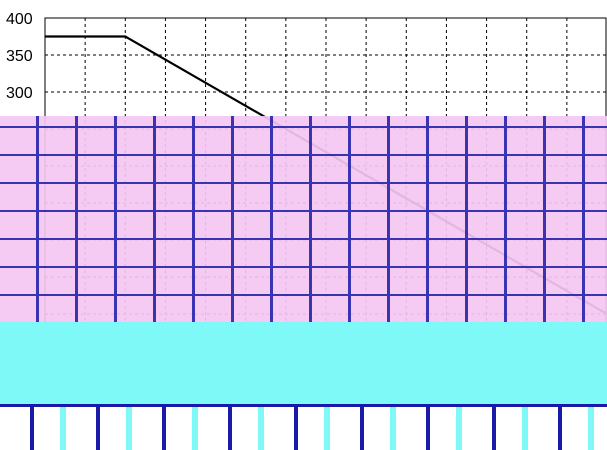  I want to click on y-tick-label: 300, so click(19, 93).